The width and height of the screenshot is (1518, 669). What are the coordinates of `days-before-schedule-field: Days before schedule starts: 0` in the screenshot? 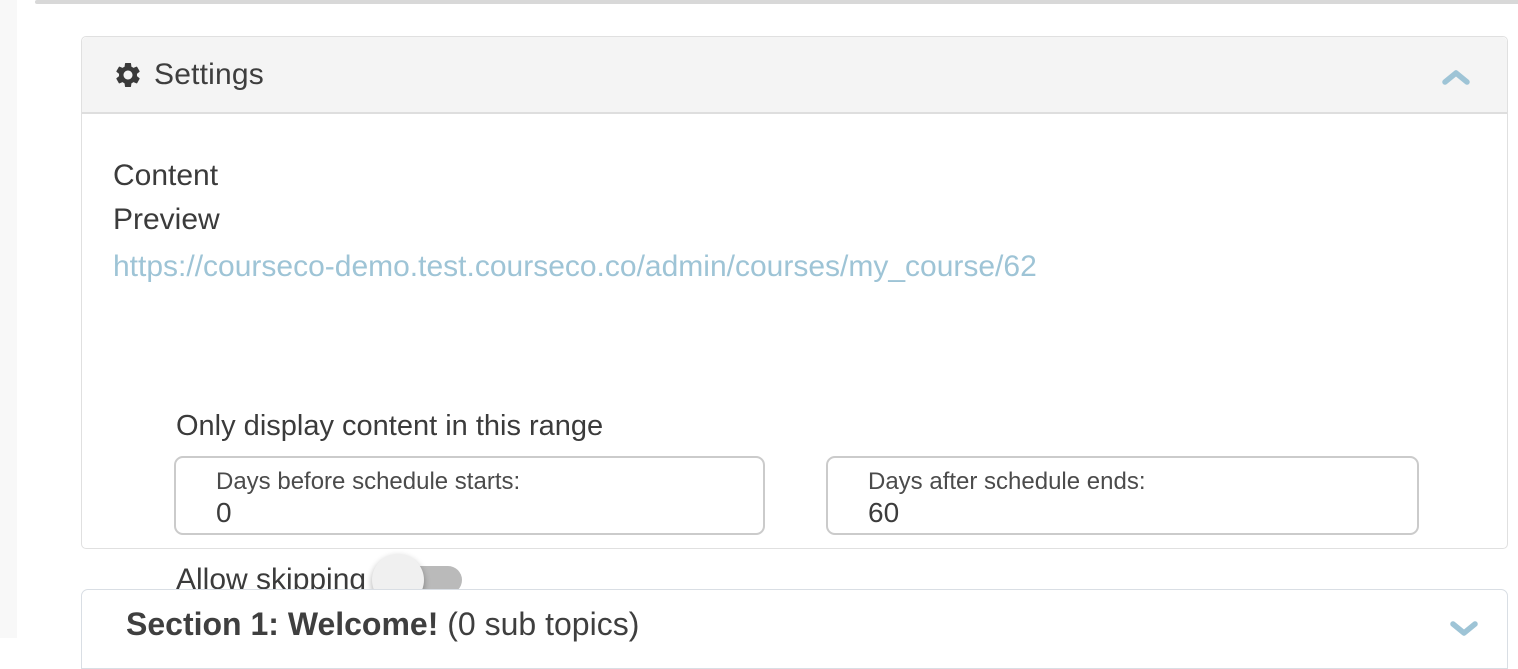 It's located at (469, 495).